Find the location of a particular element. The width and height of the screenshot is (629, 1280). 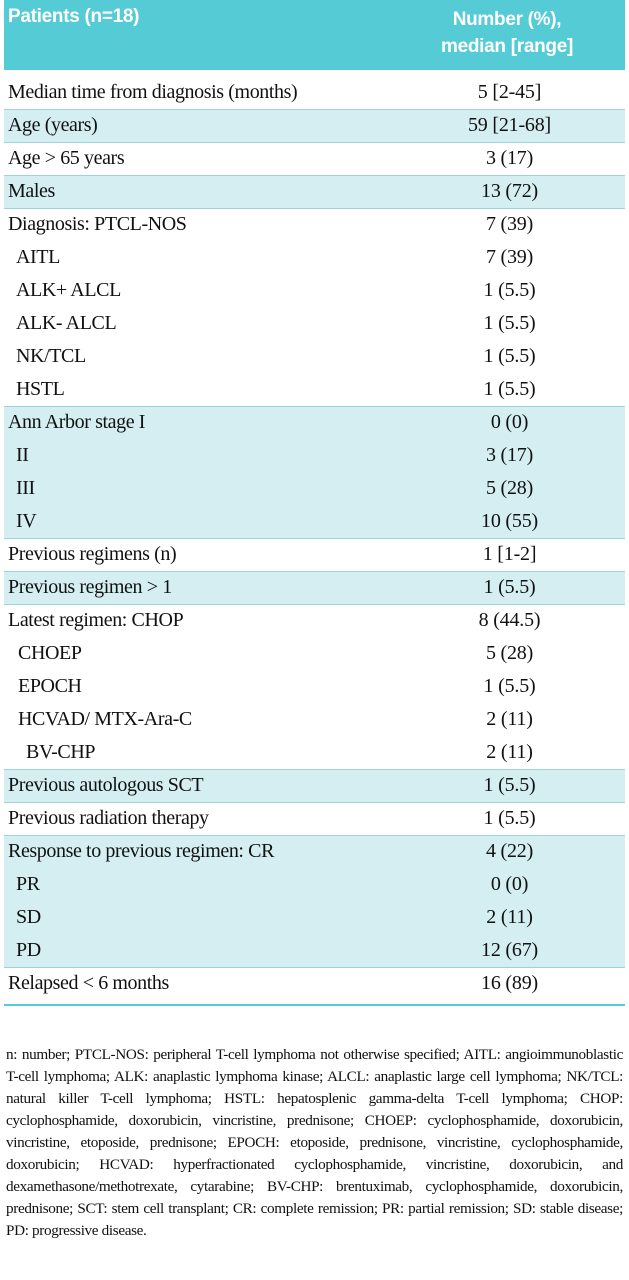

row-label: HSTL is located at coordinates (40, 389).